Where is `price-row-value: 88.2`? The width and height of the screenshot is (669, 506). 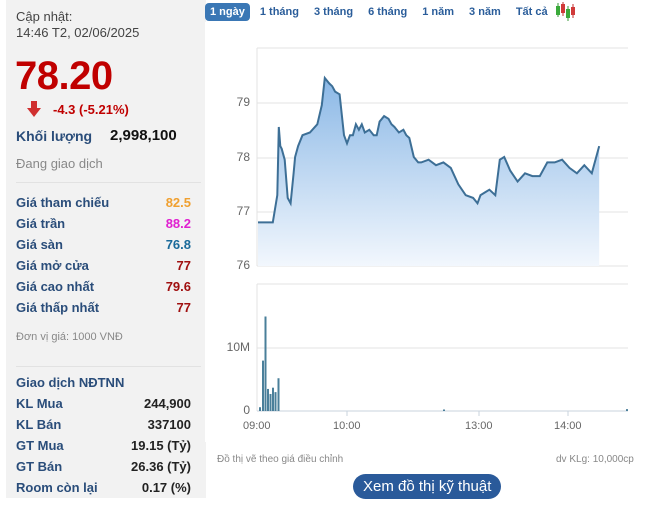
price-row-value: 88.2 is located at coordinates (178, 223).